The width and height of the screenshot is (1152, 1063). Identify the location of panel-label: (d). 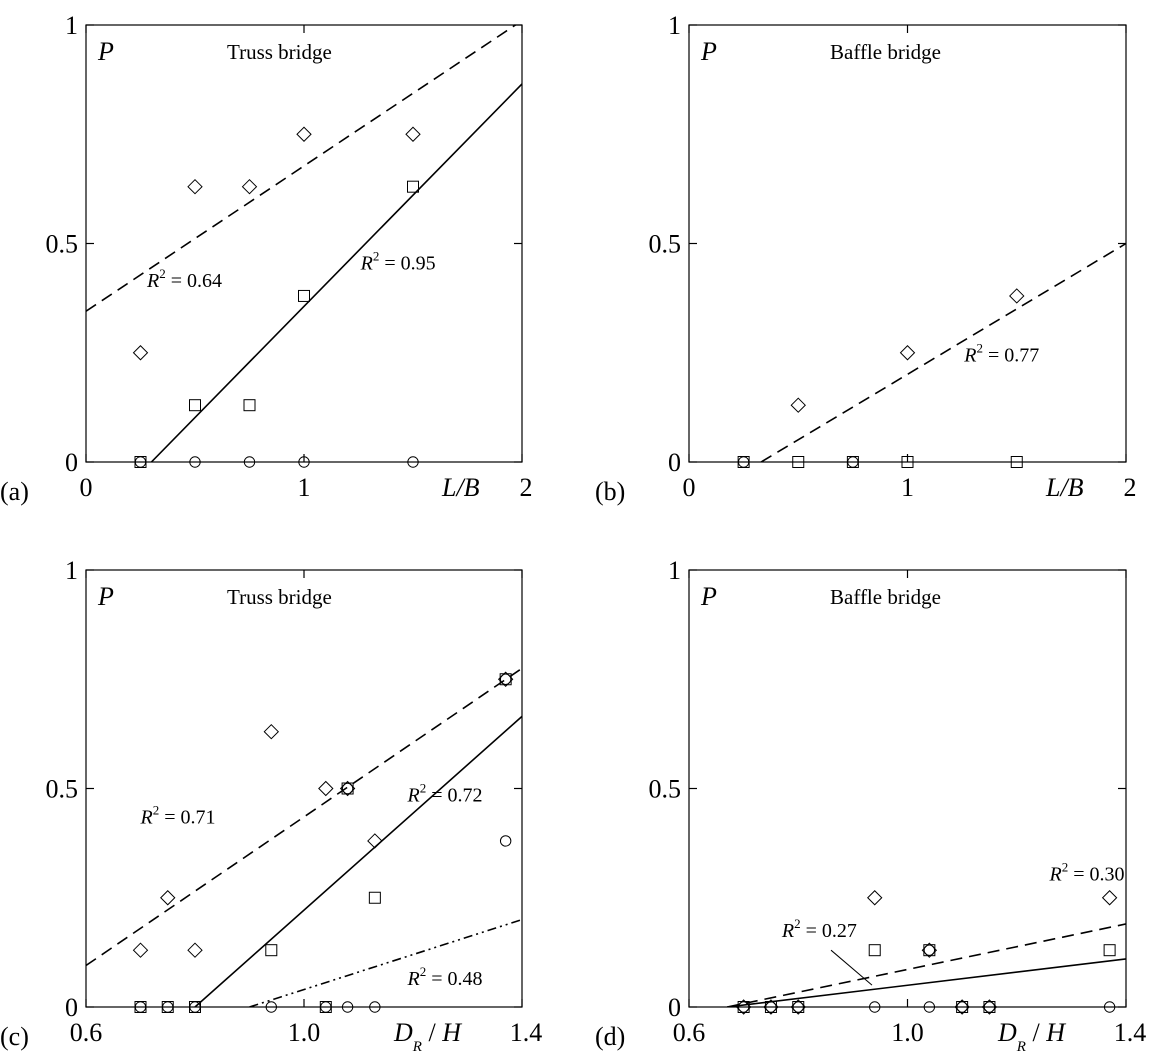
(610, 1036).